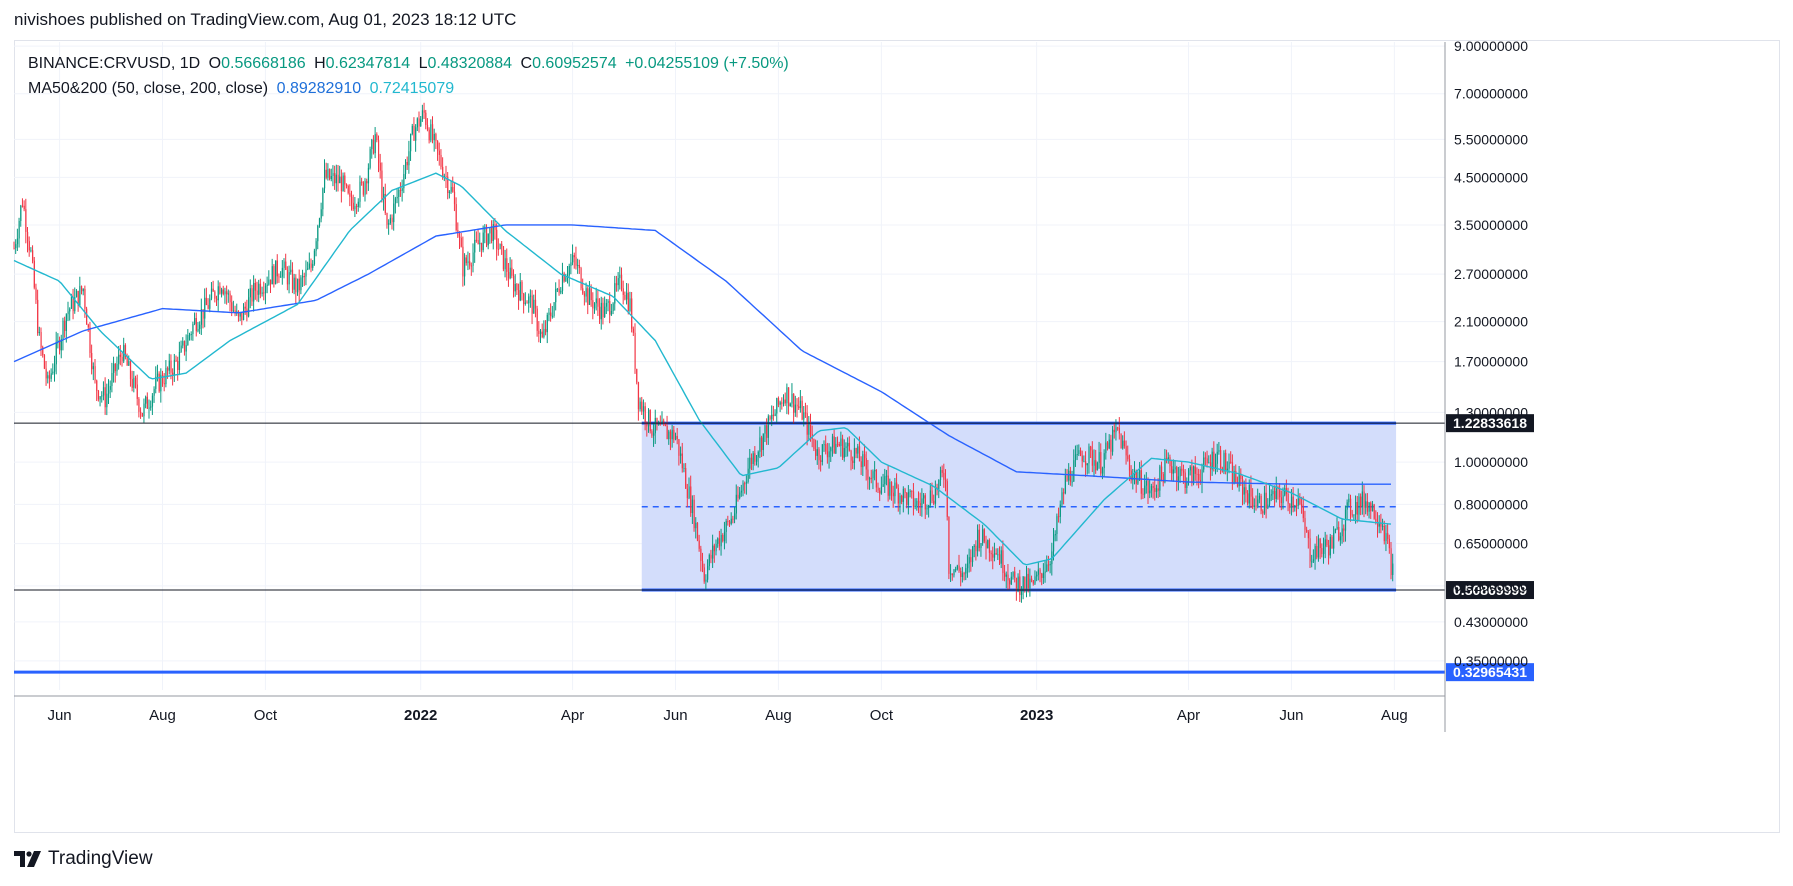 The image size is (1793, 886). Describe the element at coordinates (114, 63) in the screenshot. I see `symbol-label: BINANCE:CRVUSD, 1D` at that location.